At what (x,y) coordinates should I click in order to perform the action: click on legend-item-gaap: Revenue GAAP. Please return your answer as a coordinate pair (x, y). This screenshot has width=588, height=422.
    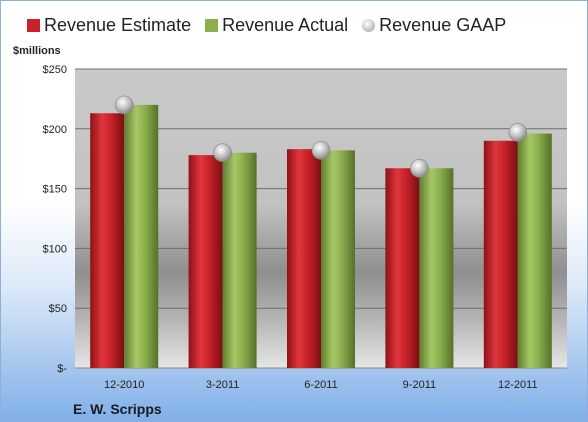
    Looking at the image, I should click on (434, 25).